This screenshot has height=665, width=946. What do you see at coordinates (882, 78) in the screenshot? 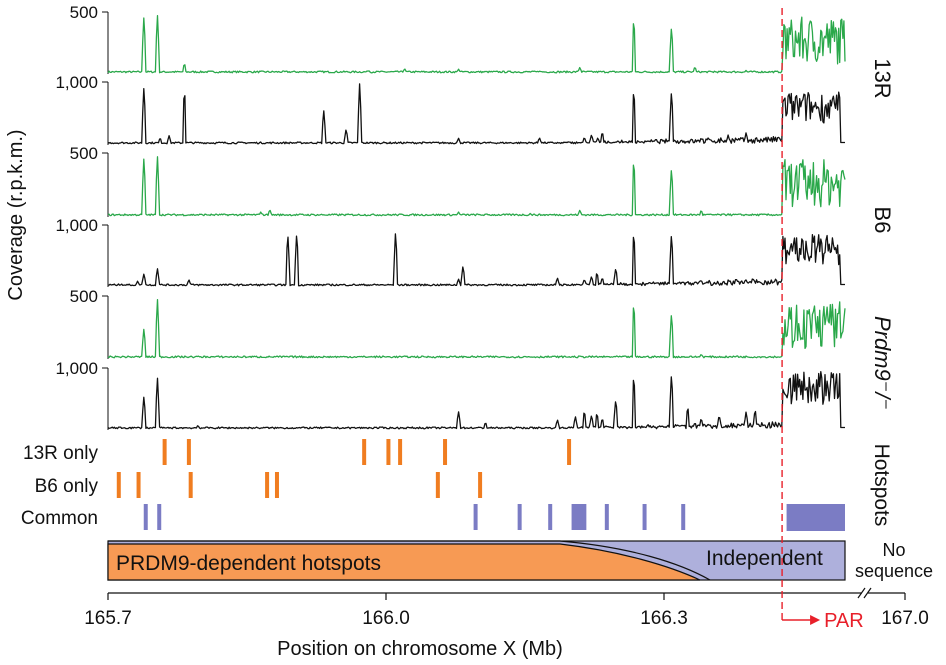
I see `strain-1-label: 13R` at bounding box center [882, 78].